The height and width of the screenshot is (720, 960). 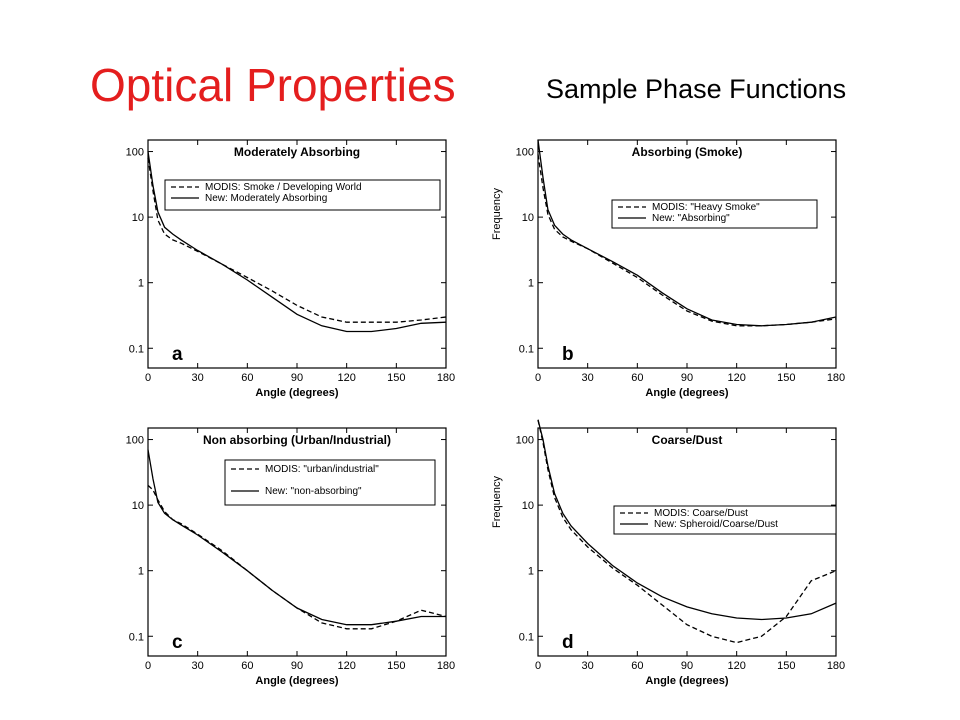 What do you see at coordinates (273, 85) in the screenshot?
I see `slide-title: Optical Properties` at bounding box center [273, 85].